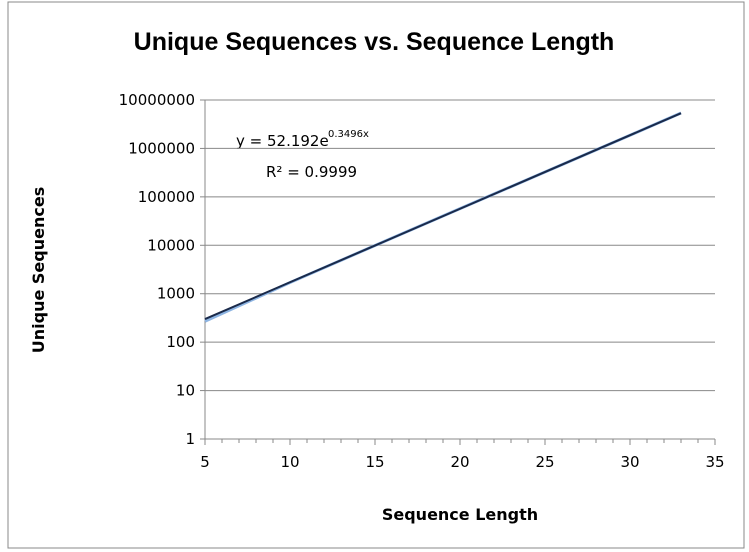  What do you see at coordinates (289, 462) in the screenshot?
I see `x-tick-label: 10` at bounding box center [289, 462].